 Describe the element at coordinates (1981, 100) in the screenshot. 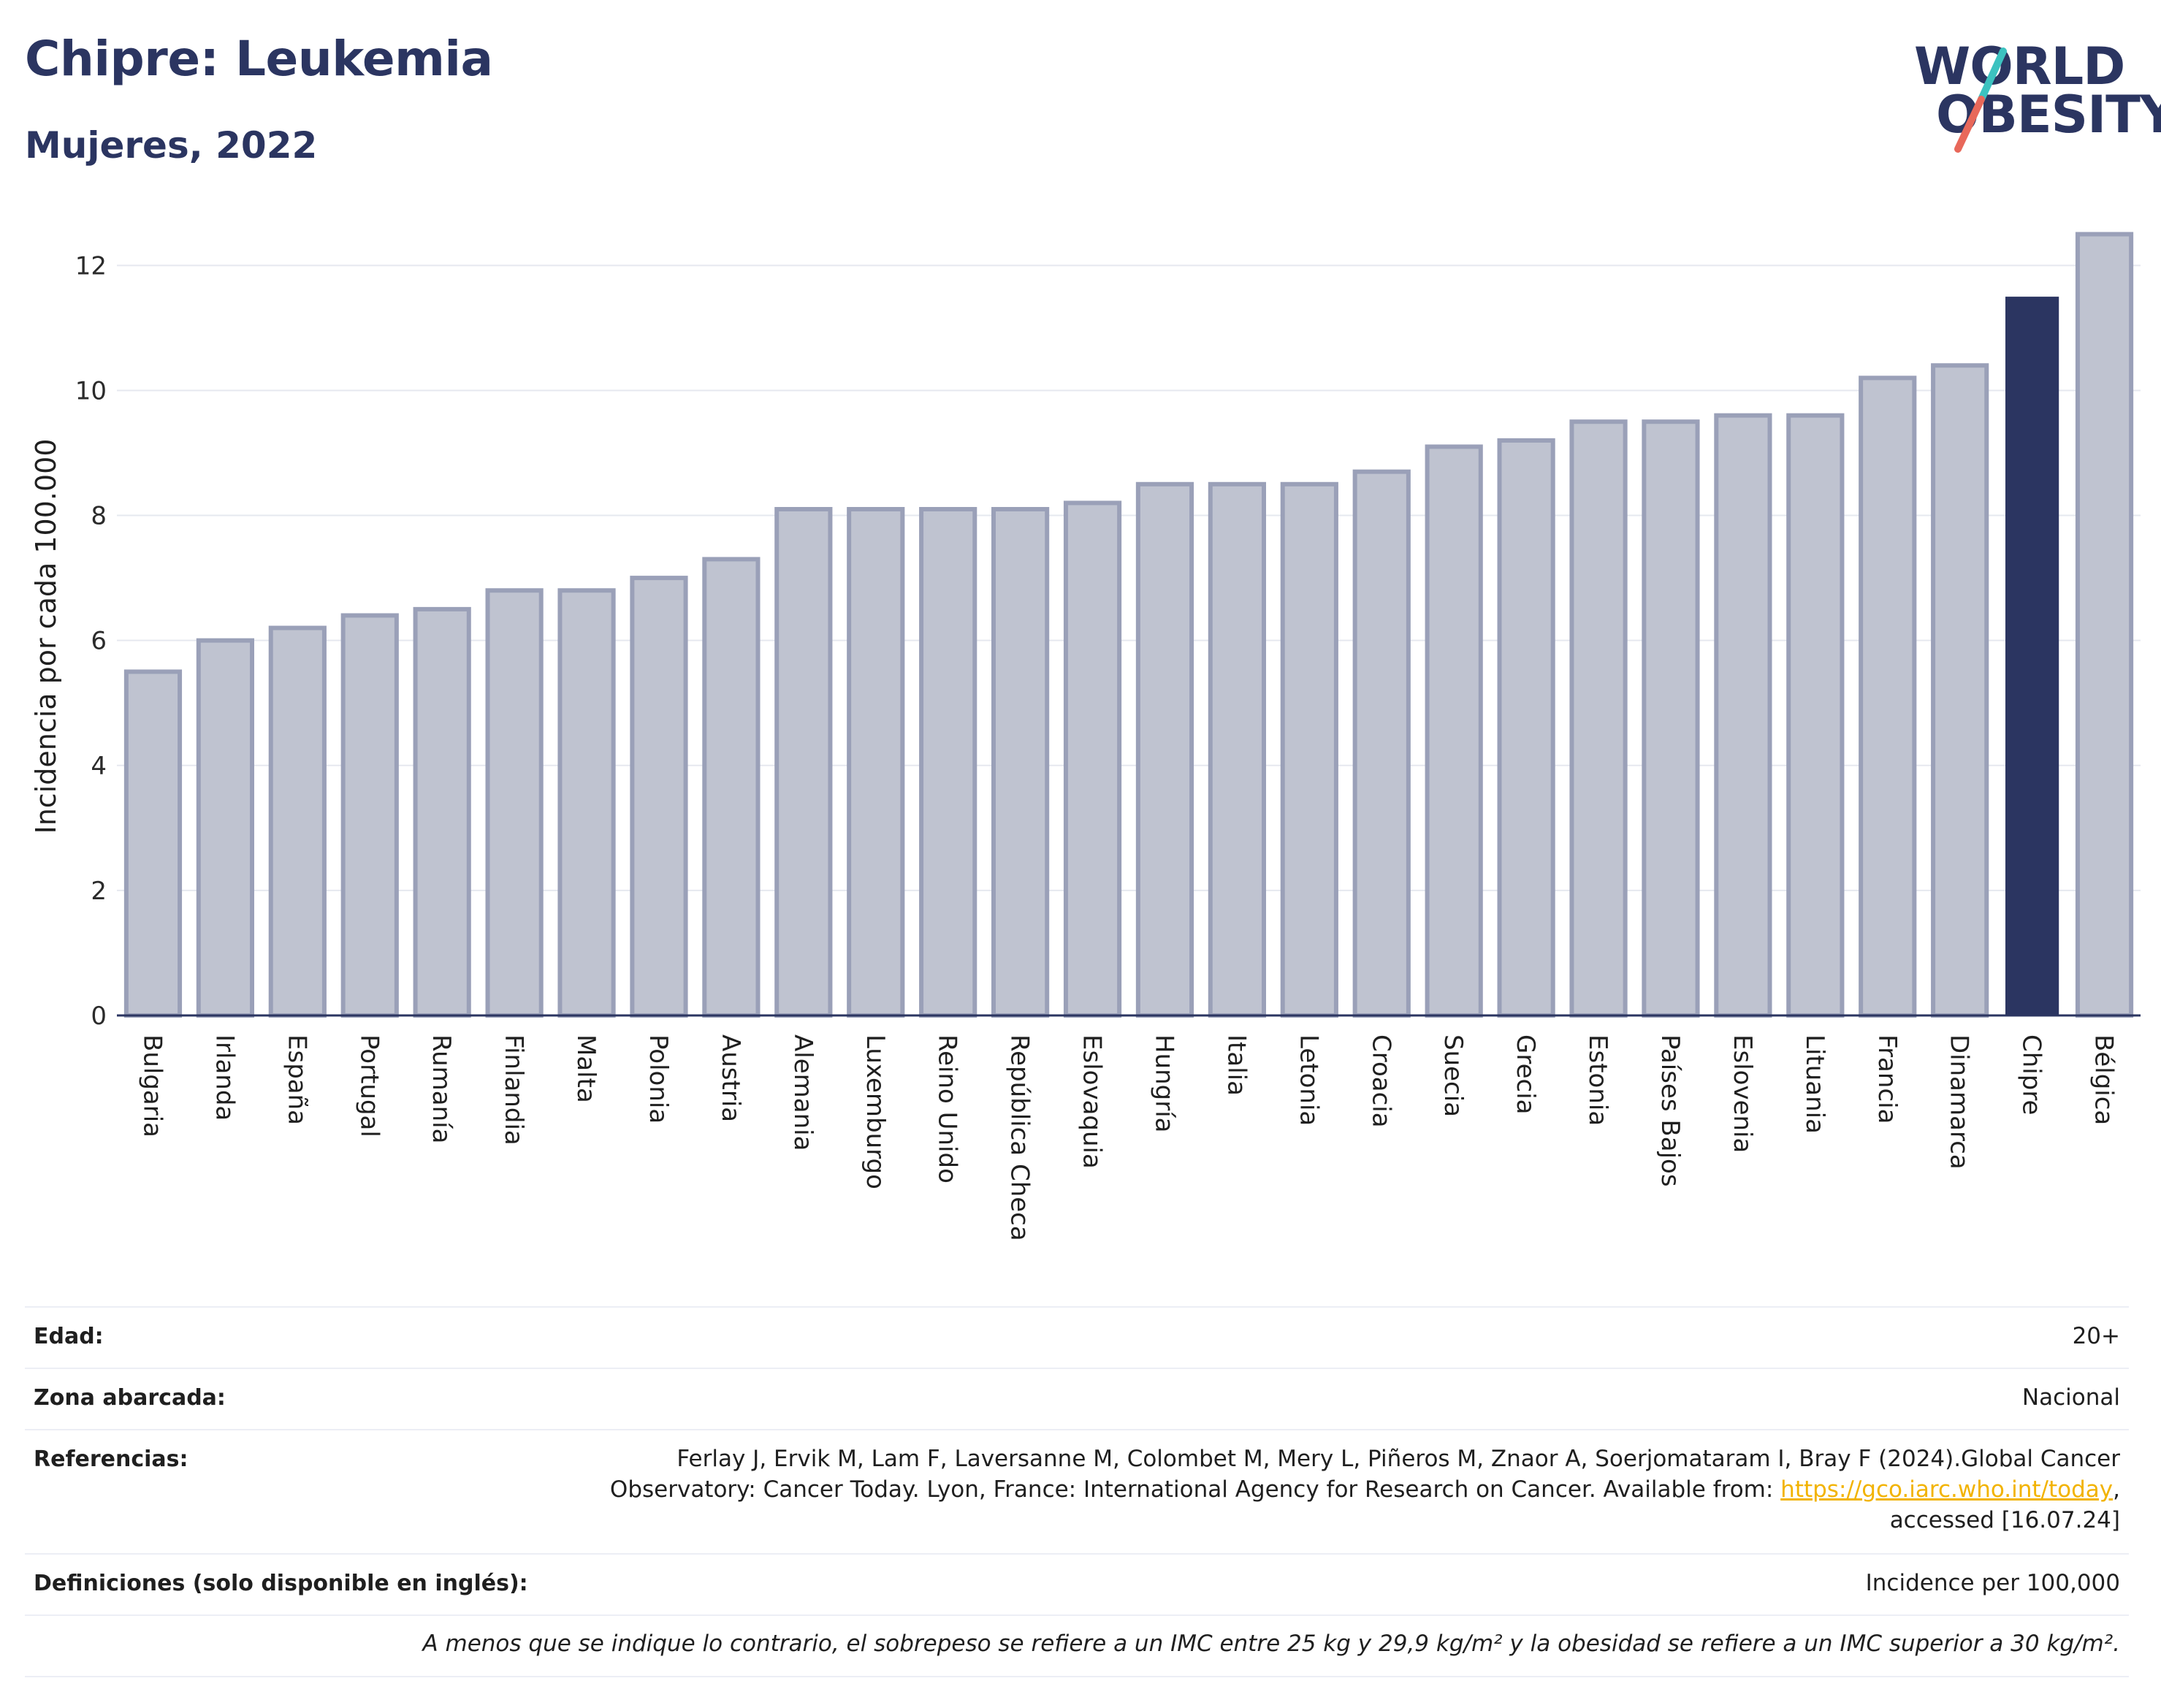

I see `logo-slash-icon` at that location.